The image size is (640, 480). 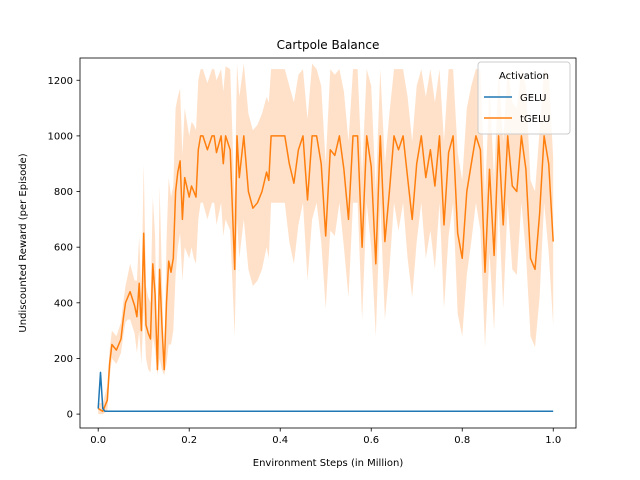 What do you see at coordinates (70, 415) in the screenshot?
I see `y-tick-label: 0` at bounding box center [70, 415].